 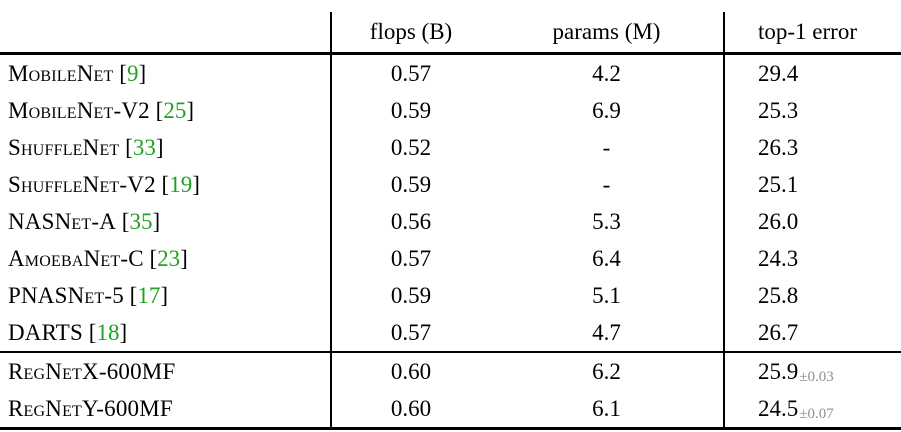 What do you see at coordinates (812, 332) in the screenshot?
I see `top1-cell: 26.7` at bounding box center [812, 332].